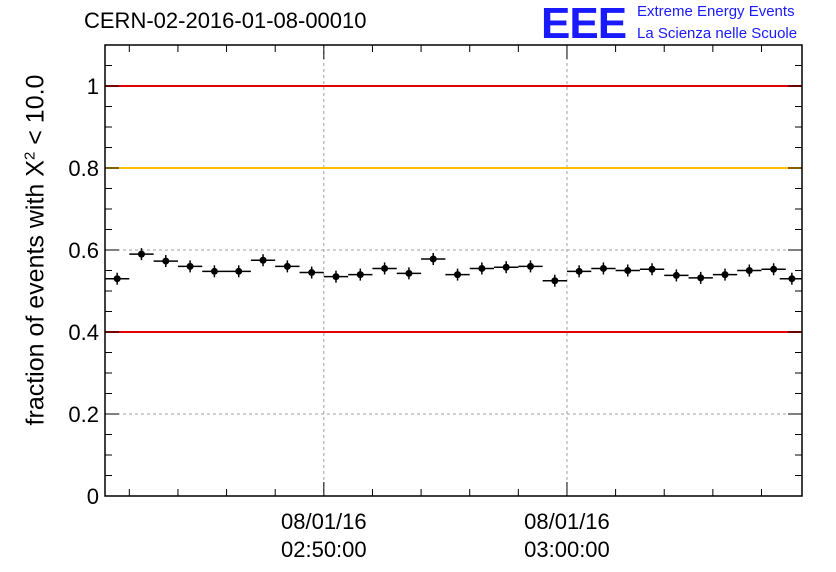  Describe the element at coordinates (35, 113) in the screenshot. I see `y-axis-label-suffix: < 10.0` at that location.